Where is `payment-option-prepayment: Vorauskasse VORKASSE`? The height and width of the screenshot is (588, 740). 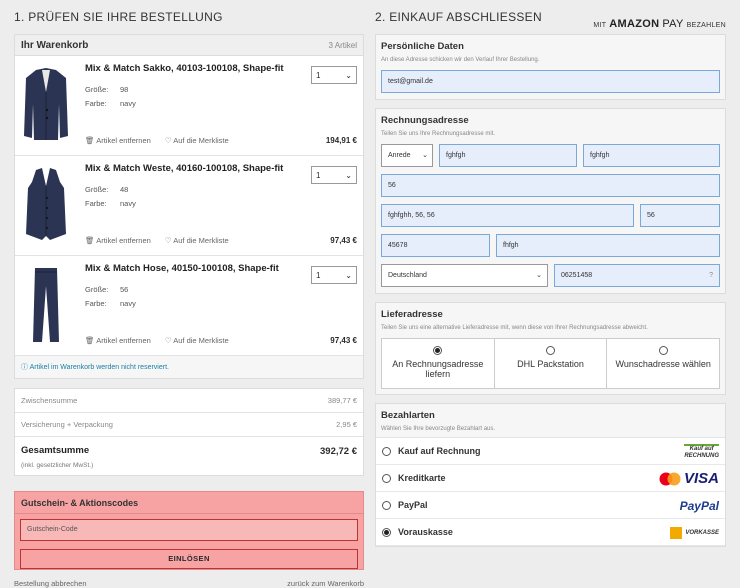
payment-option-prepayment: Vorauskasse VORKASSE is located at coordinates (550, 532).